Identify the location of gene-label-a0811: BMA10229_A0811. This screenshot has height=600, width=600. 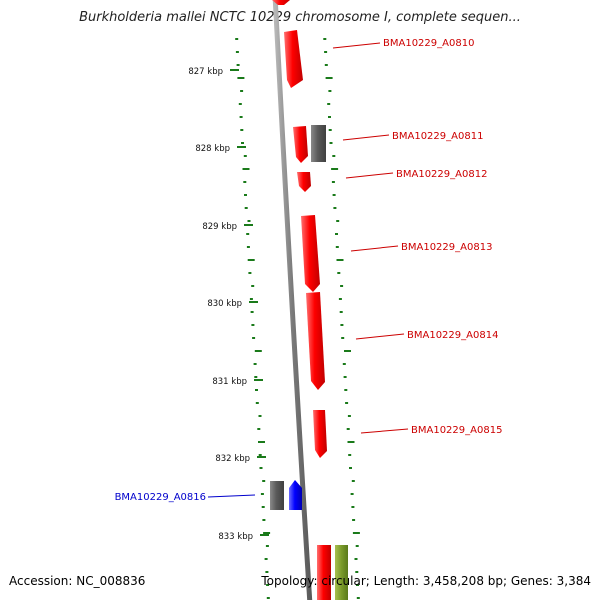
(437, 136).